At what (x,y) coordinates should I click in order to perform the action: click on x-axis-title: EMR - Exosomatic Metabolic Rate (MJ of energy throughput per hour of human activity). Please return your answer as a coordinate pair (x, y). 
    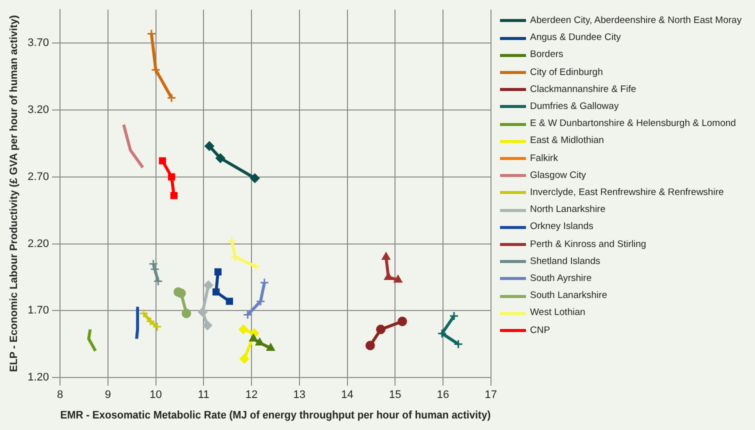
    Looking at the image, I should click on (276, 415).